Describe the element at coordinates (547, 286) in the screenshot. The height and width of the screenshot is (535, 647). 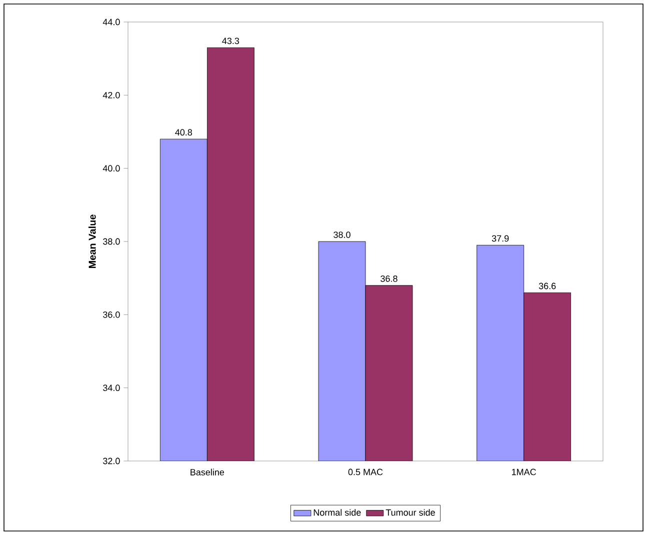
I see `data-label: 36.6` at that location.